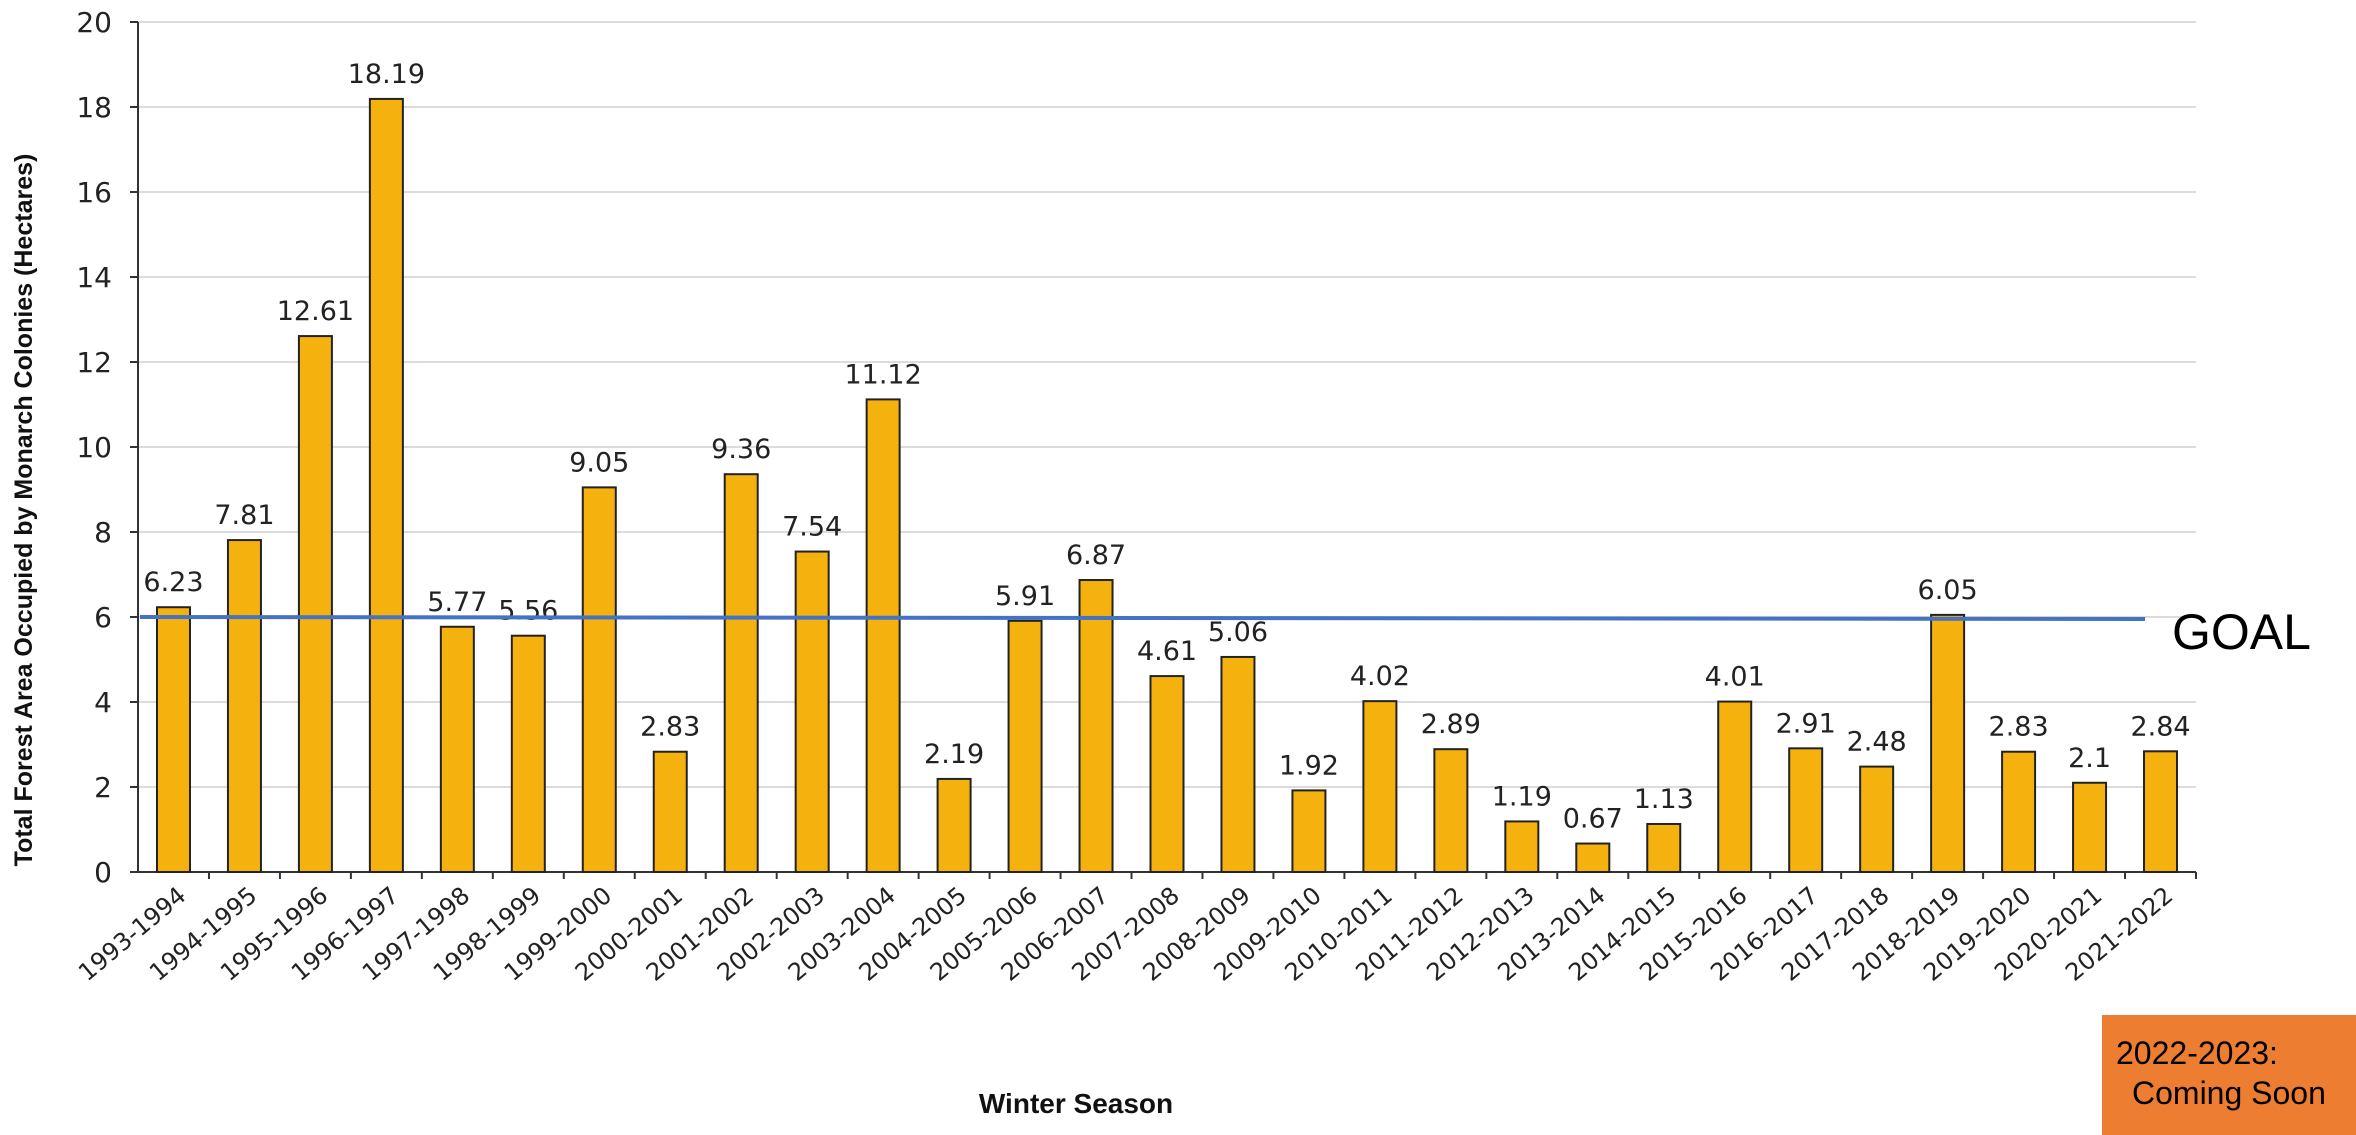 This screenshot has height=1135, width=2356. Describe the element at coordinates (94, 107) in the screenshot. I see `y-tick-label: 18` at that location.